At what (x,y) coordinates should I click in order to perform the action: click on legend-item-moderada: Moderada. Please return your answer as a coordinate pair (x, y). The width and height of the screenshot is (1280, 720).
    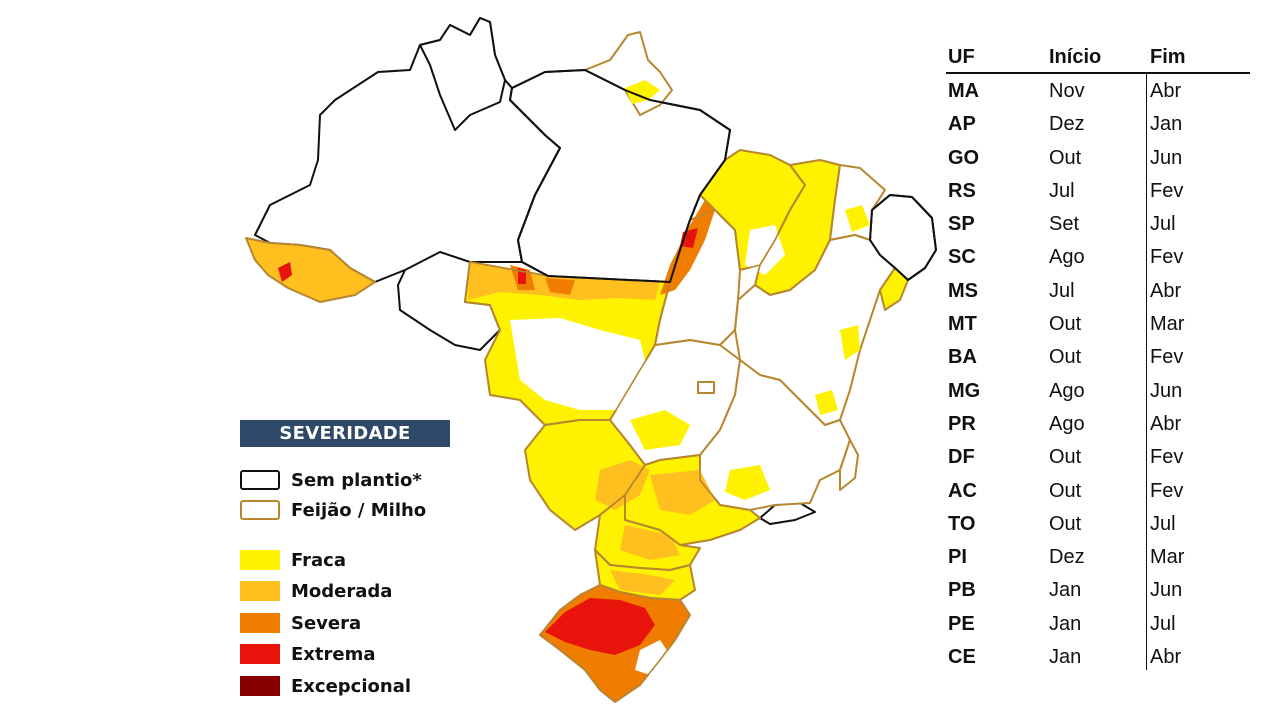
    Looking at the image, I should click on (316, 591).